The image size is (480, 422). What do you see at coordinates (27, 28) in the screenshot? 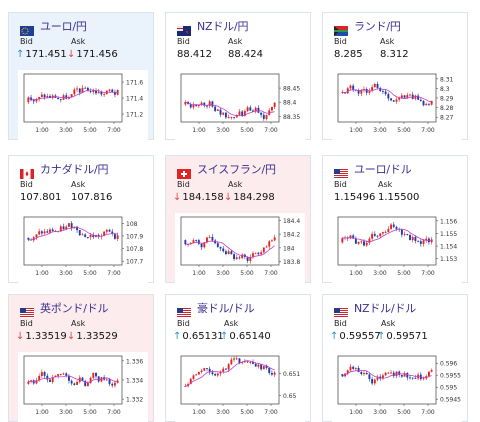
I see `flag-icon` at bounding box center [27, 28].